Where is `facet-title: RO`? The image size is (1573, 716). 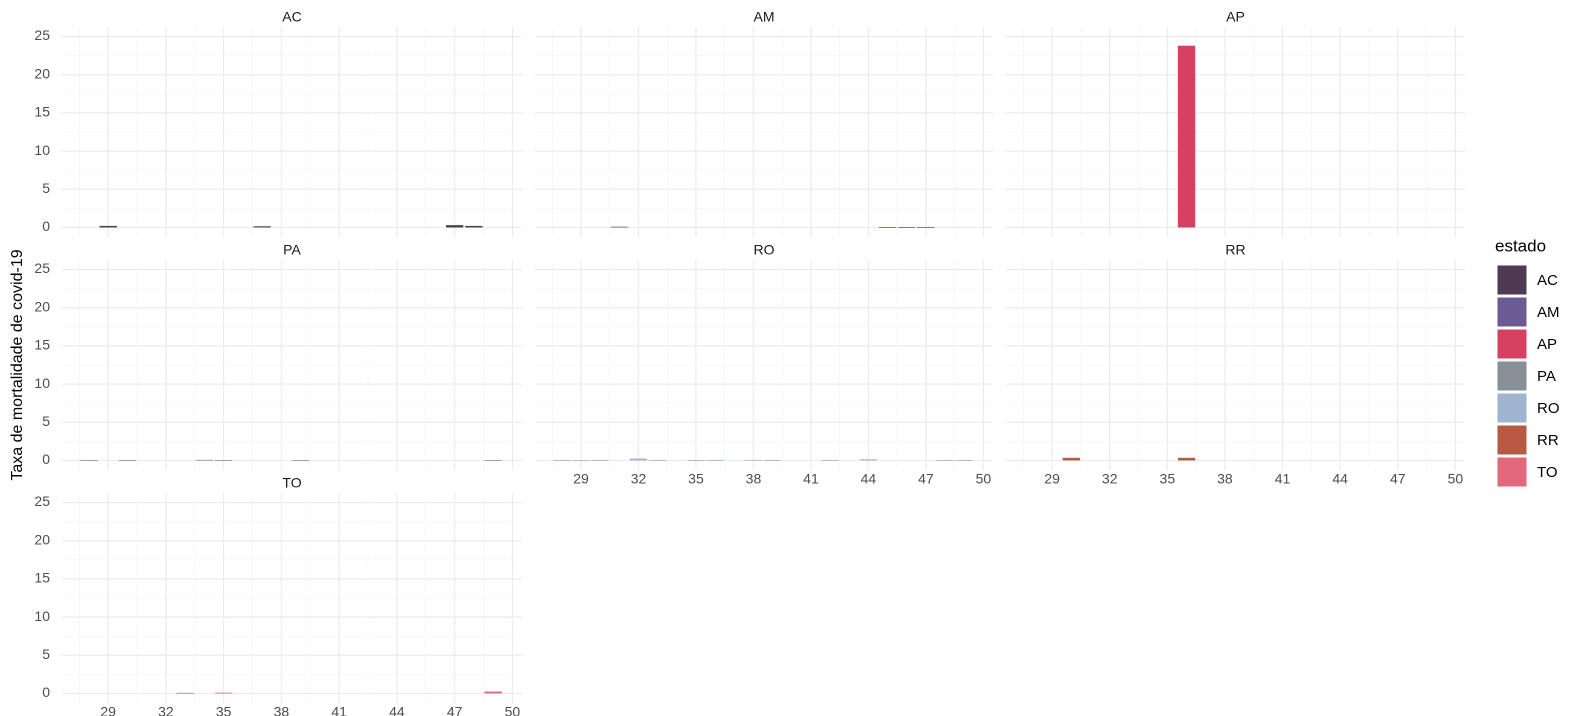
facet-title: RO is located at coordinates (764, 250).